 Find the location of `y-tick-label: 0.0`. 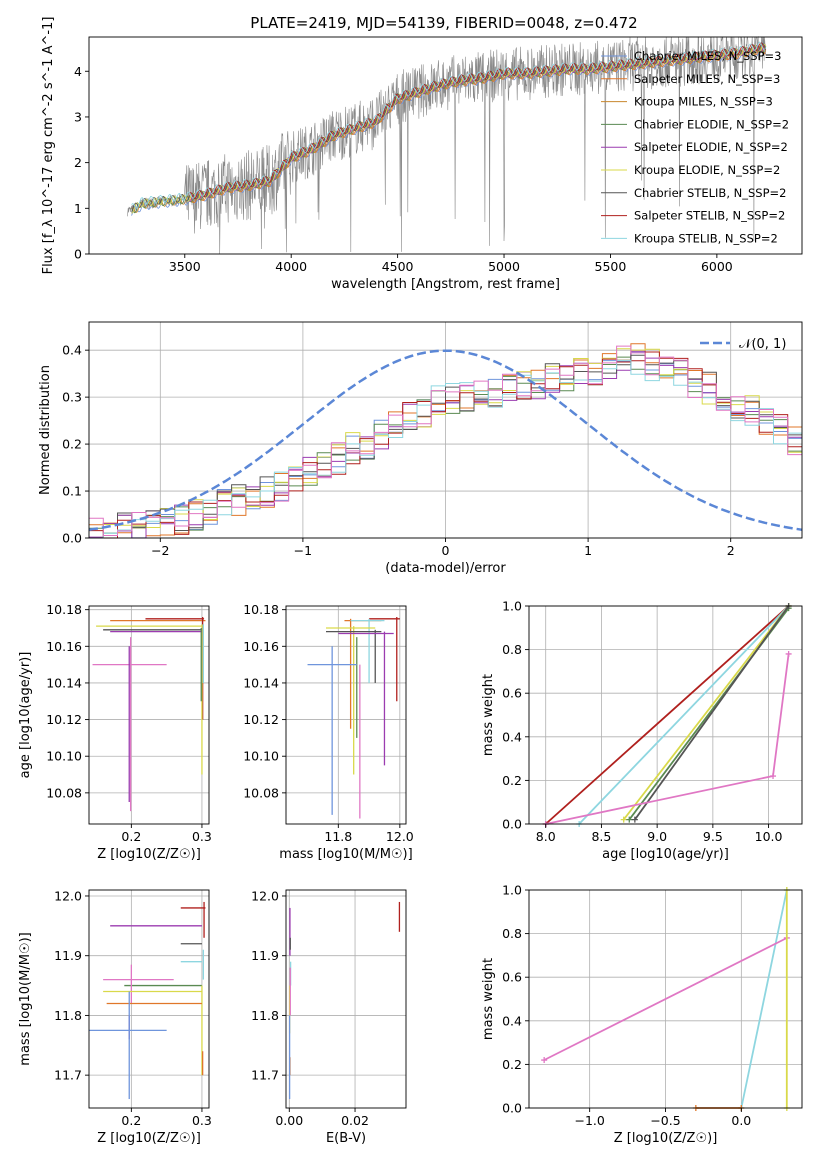

y-tick-label: 0.0 is located at coordinates (72, 538).